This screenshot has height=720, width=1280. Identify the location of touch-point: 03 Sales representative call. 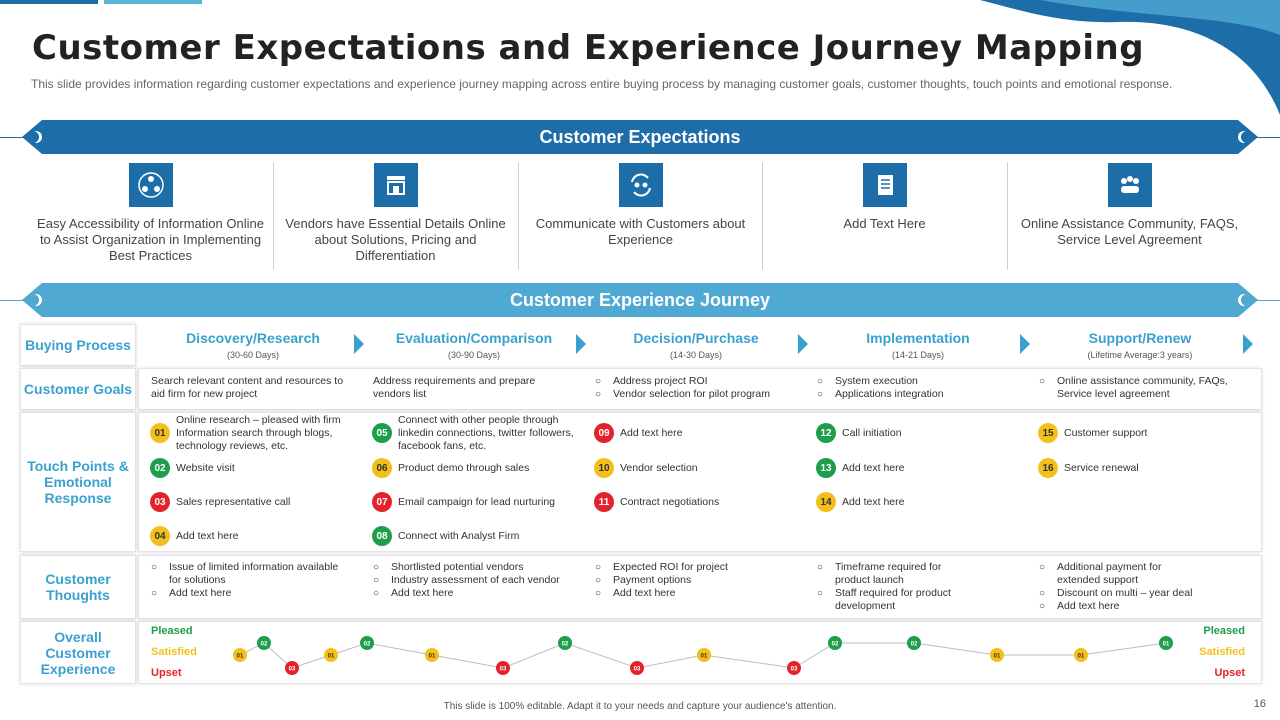
(255, 502).